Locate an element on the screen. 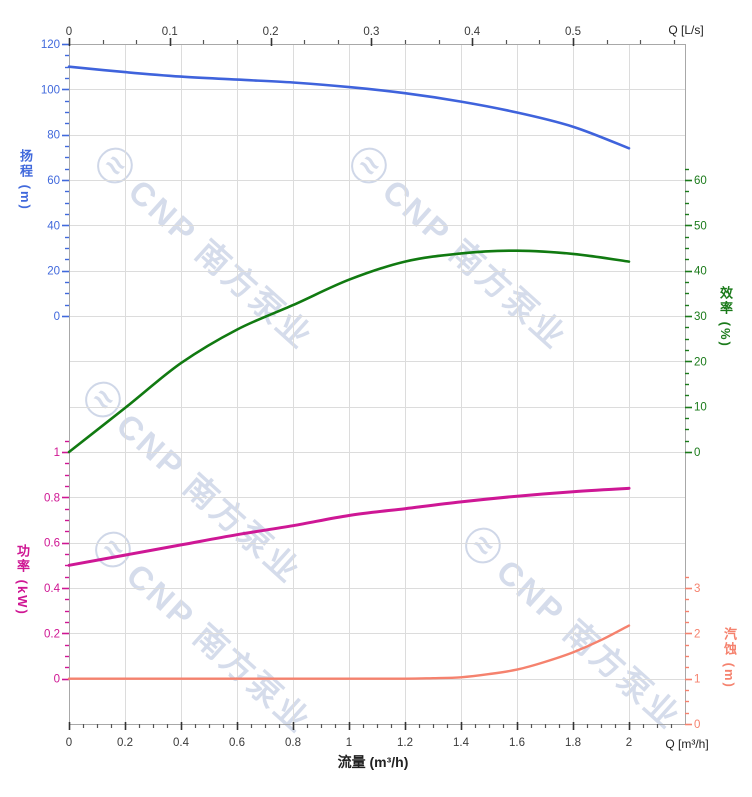  npsh-axis: 3 2 1 0 is located at coordinates (692, 653).